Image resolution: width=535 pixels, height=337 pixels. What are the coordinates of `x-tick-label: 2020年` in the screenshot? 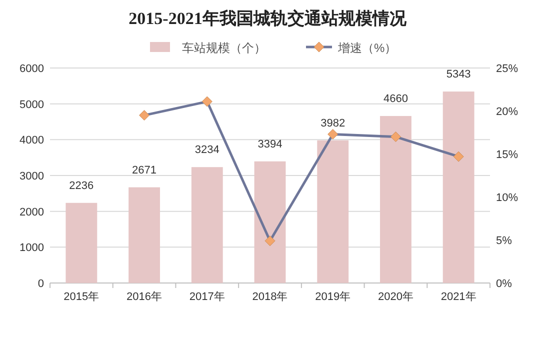 It's located at (396, 297).